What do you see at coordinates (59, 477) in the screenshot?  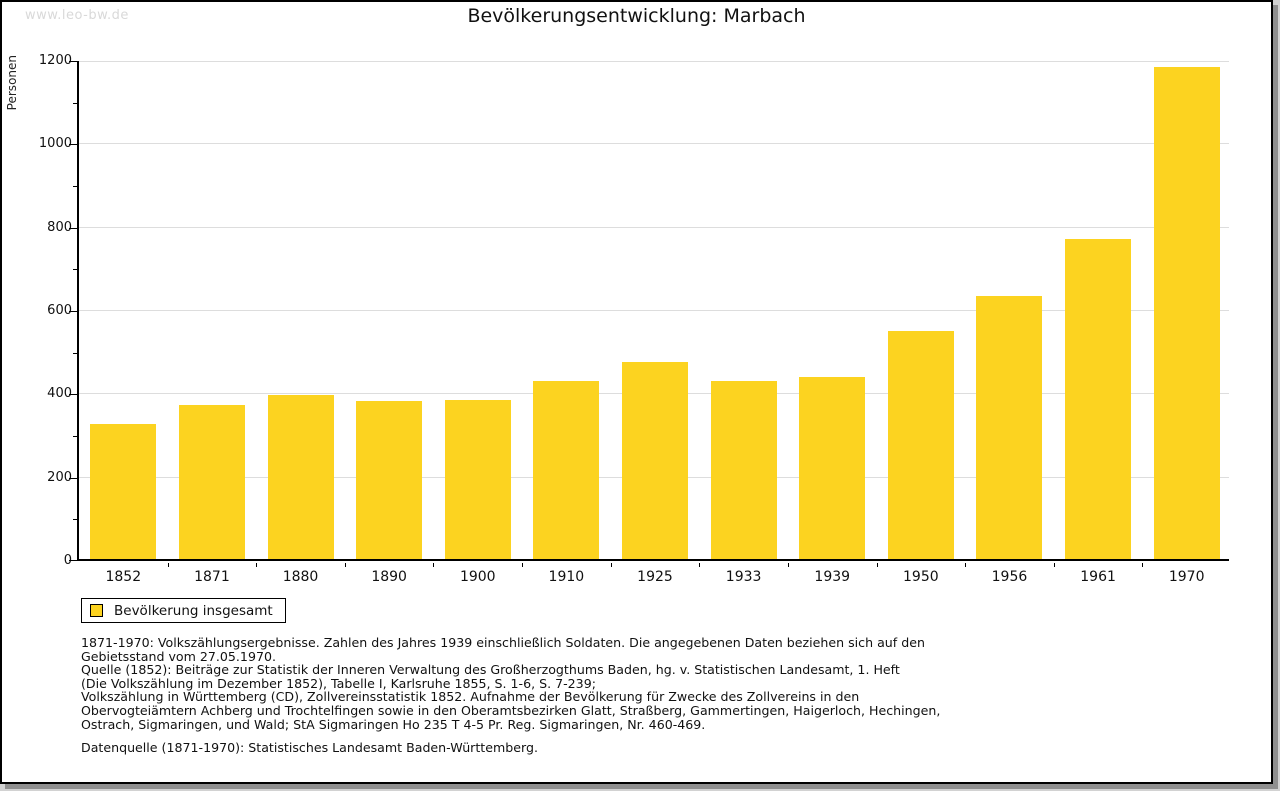 I see `y-axis-tick-label: 200` at bounding box center [59, 477].